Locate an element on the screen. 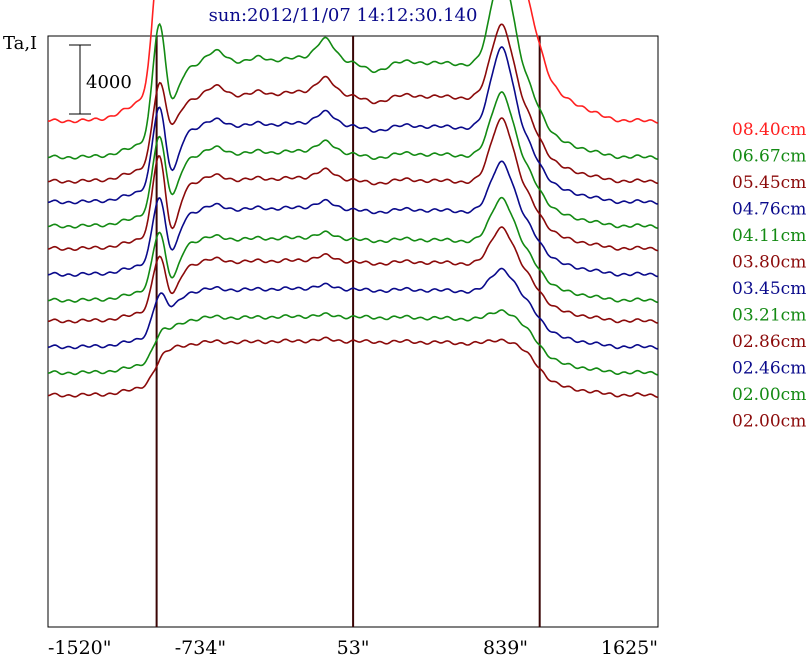 This screenshot has height=662, width=807. legend-entry: 04.76cm is located at coordinates (769, 210).